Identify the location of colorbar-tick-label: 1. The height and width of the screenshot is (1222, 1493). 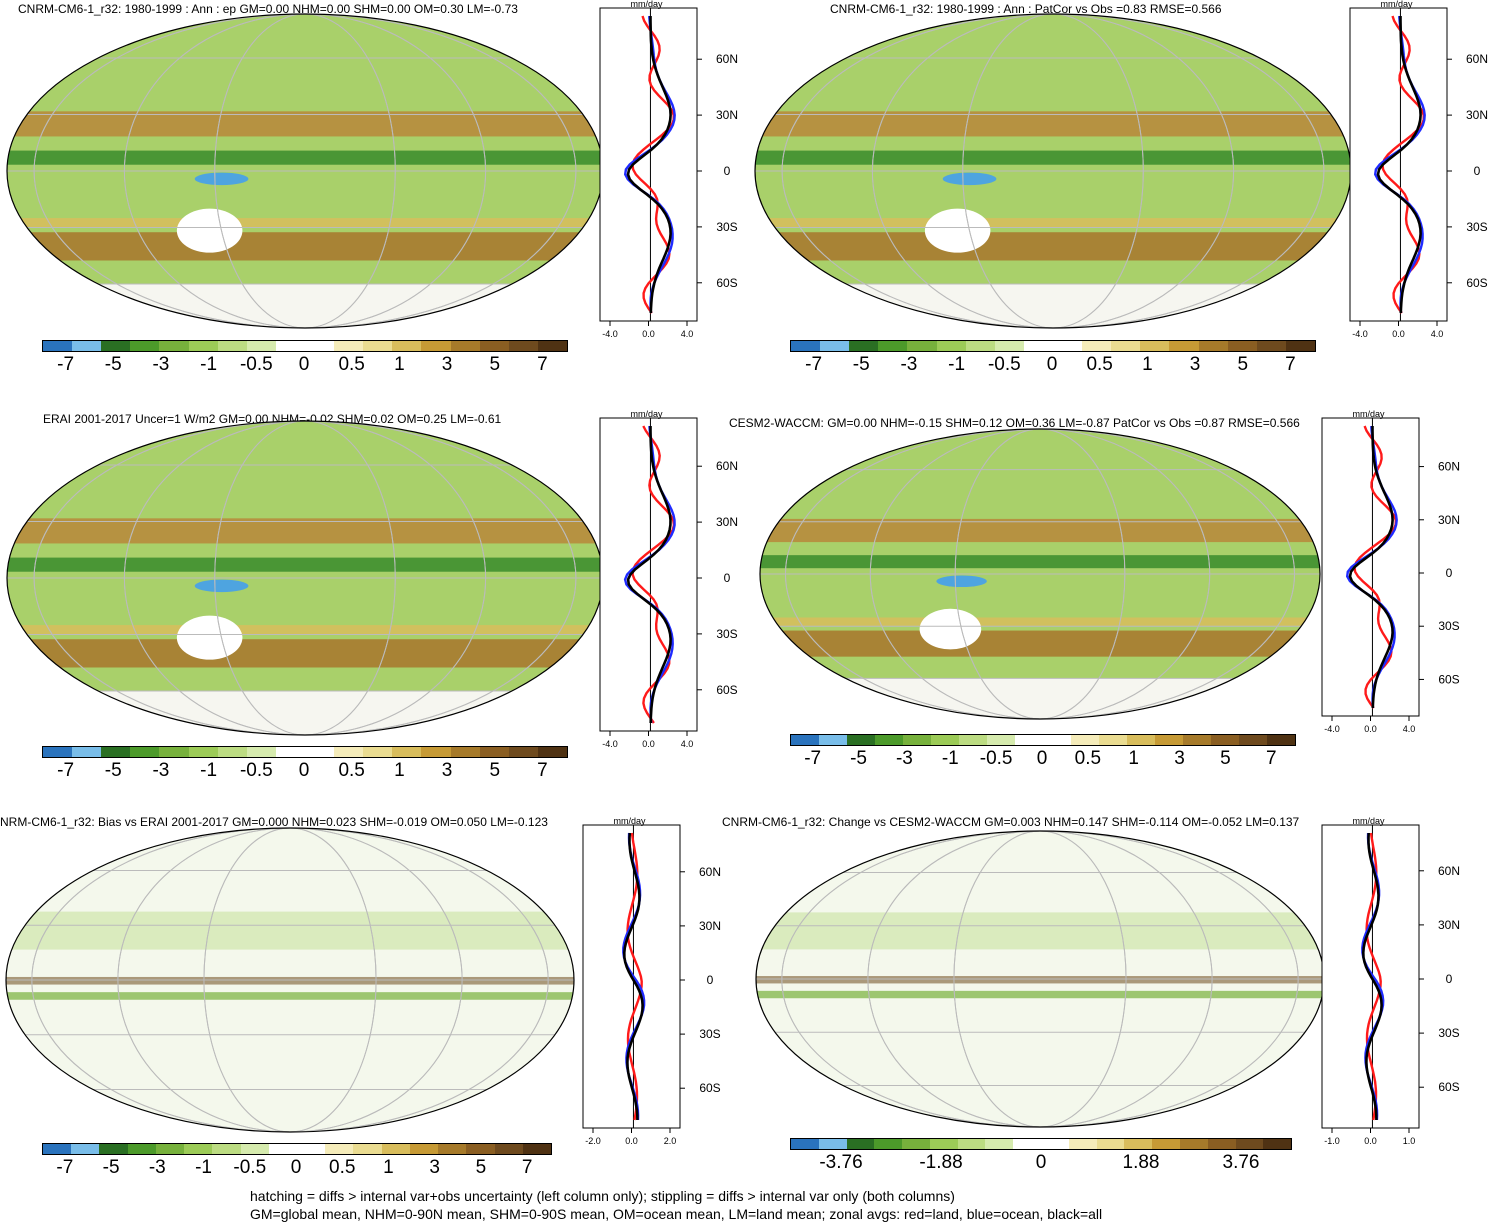
(1134, 758).